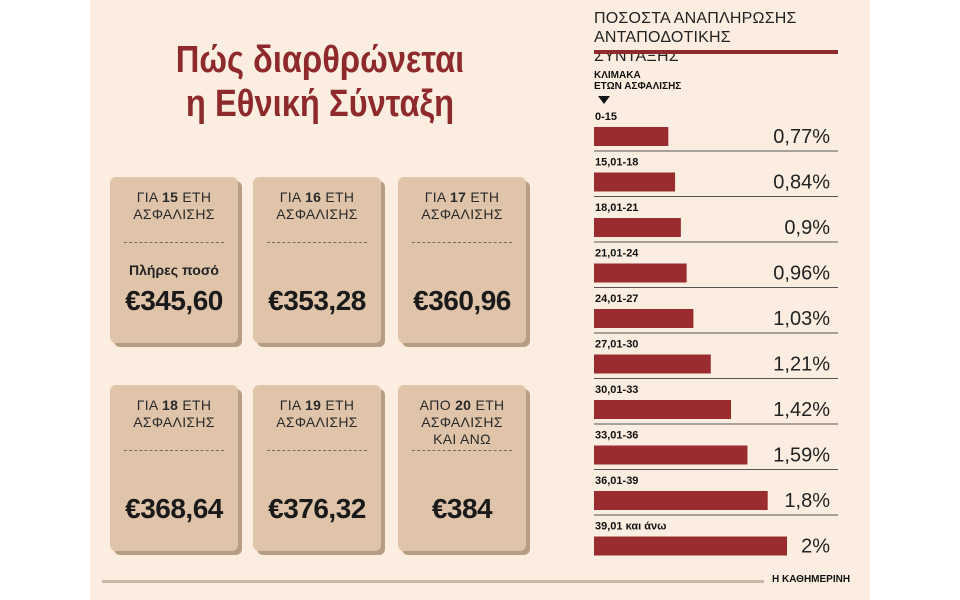 This screenshot has height=600, width=960. I want to click on chart-title-line-1: ΠΟΣΟΣΤΑ ΑΝΑΠΛΗΡΩΣΗΣ, so click(695, 18).